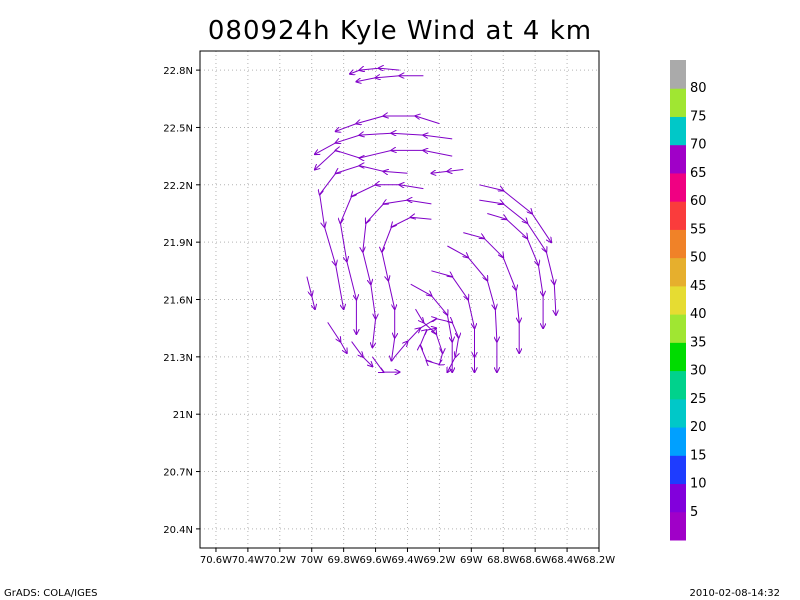 The width and height of the screenshot is (800, 600). I want to click on x-tick-label: 69.8W, so click(344, 560).